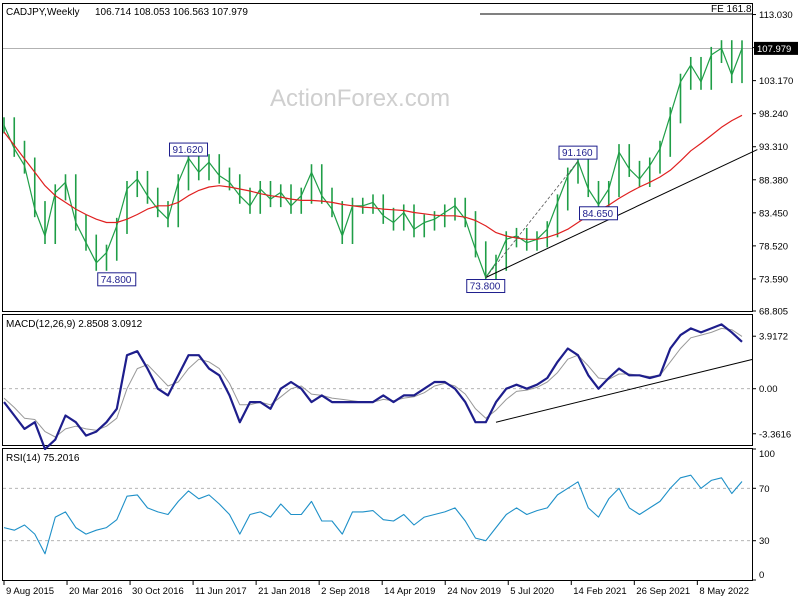 This screenshot has height=600, width=800. What do you see at coordinates (377, 31) in the screenshot?
I see `price-grid` at bounding box center [377, 31].